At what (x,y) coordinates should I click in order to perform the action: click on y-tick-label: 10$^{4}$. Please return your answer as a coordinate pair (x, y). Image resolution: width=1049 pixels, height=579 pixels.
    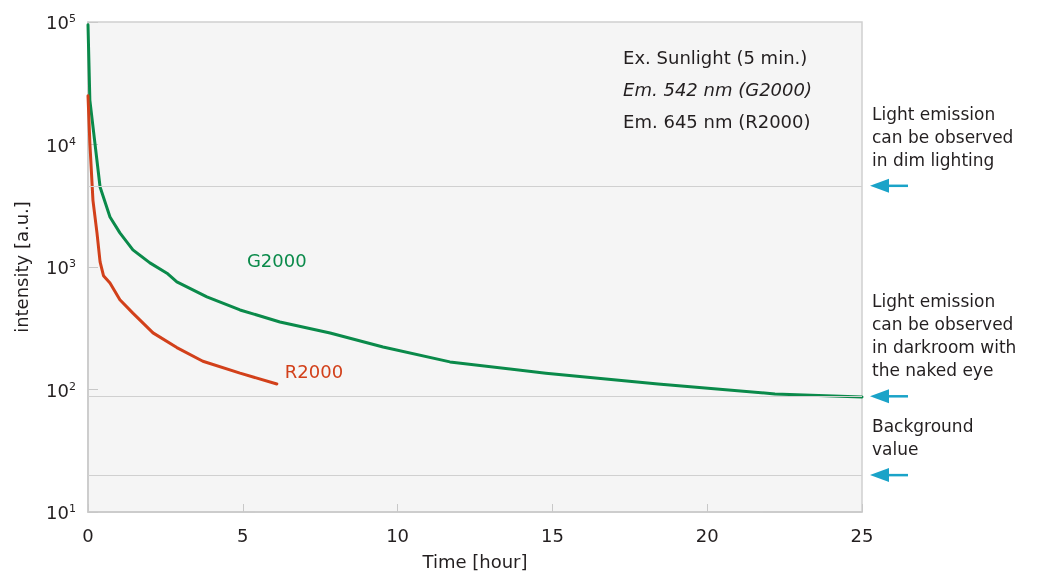
    Looking at the image, I should click on (61, 144).